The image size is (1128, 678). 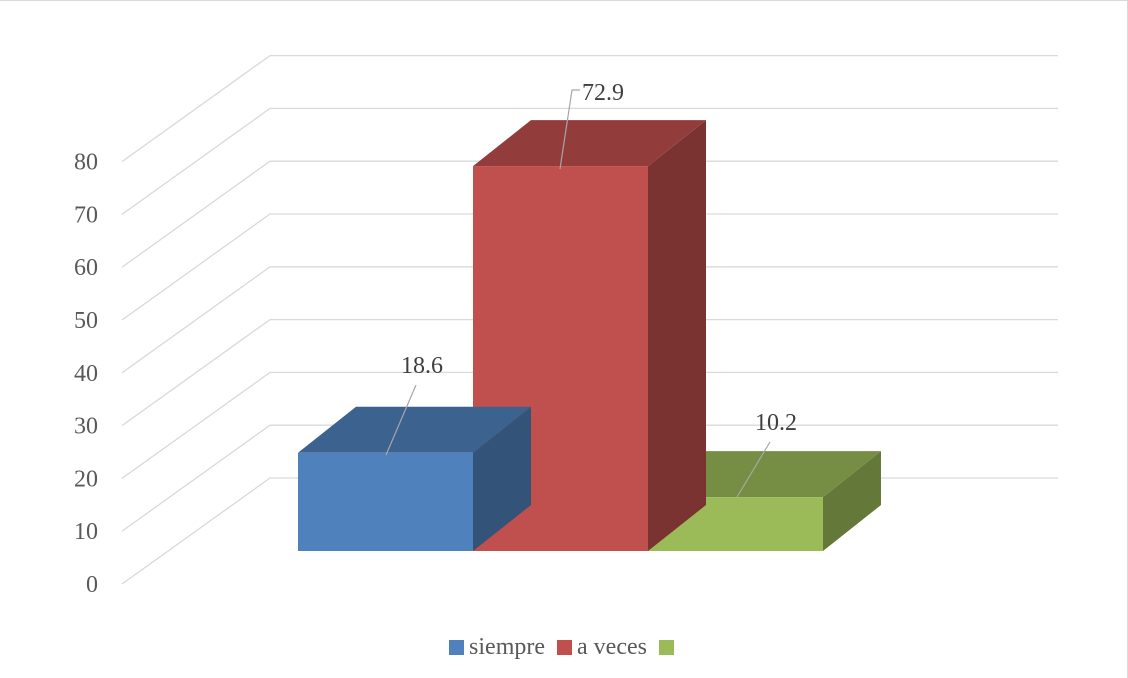 What do you see at coordinates (92, 585) in the screenshot?
I see `y-tick-label: 0` at bounding box center [92, 585].